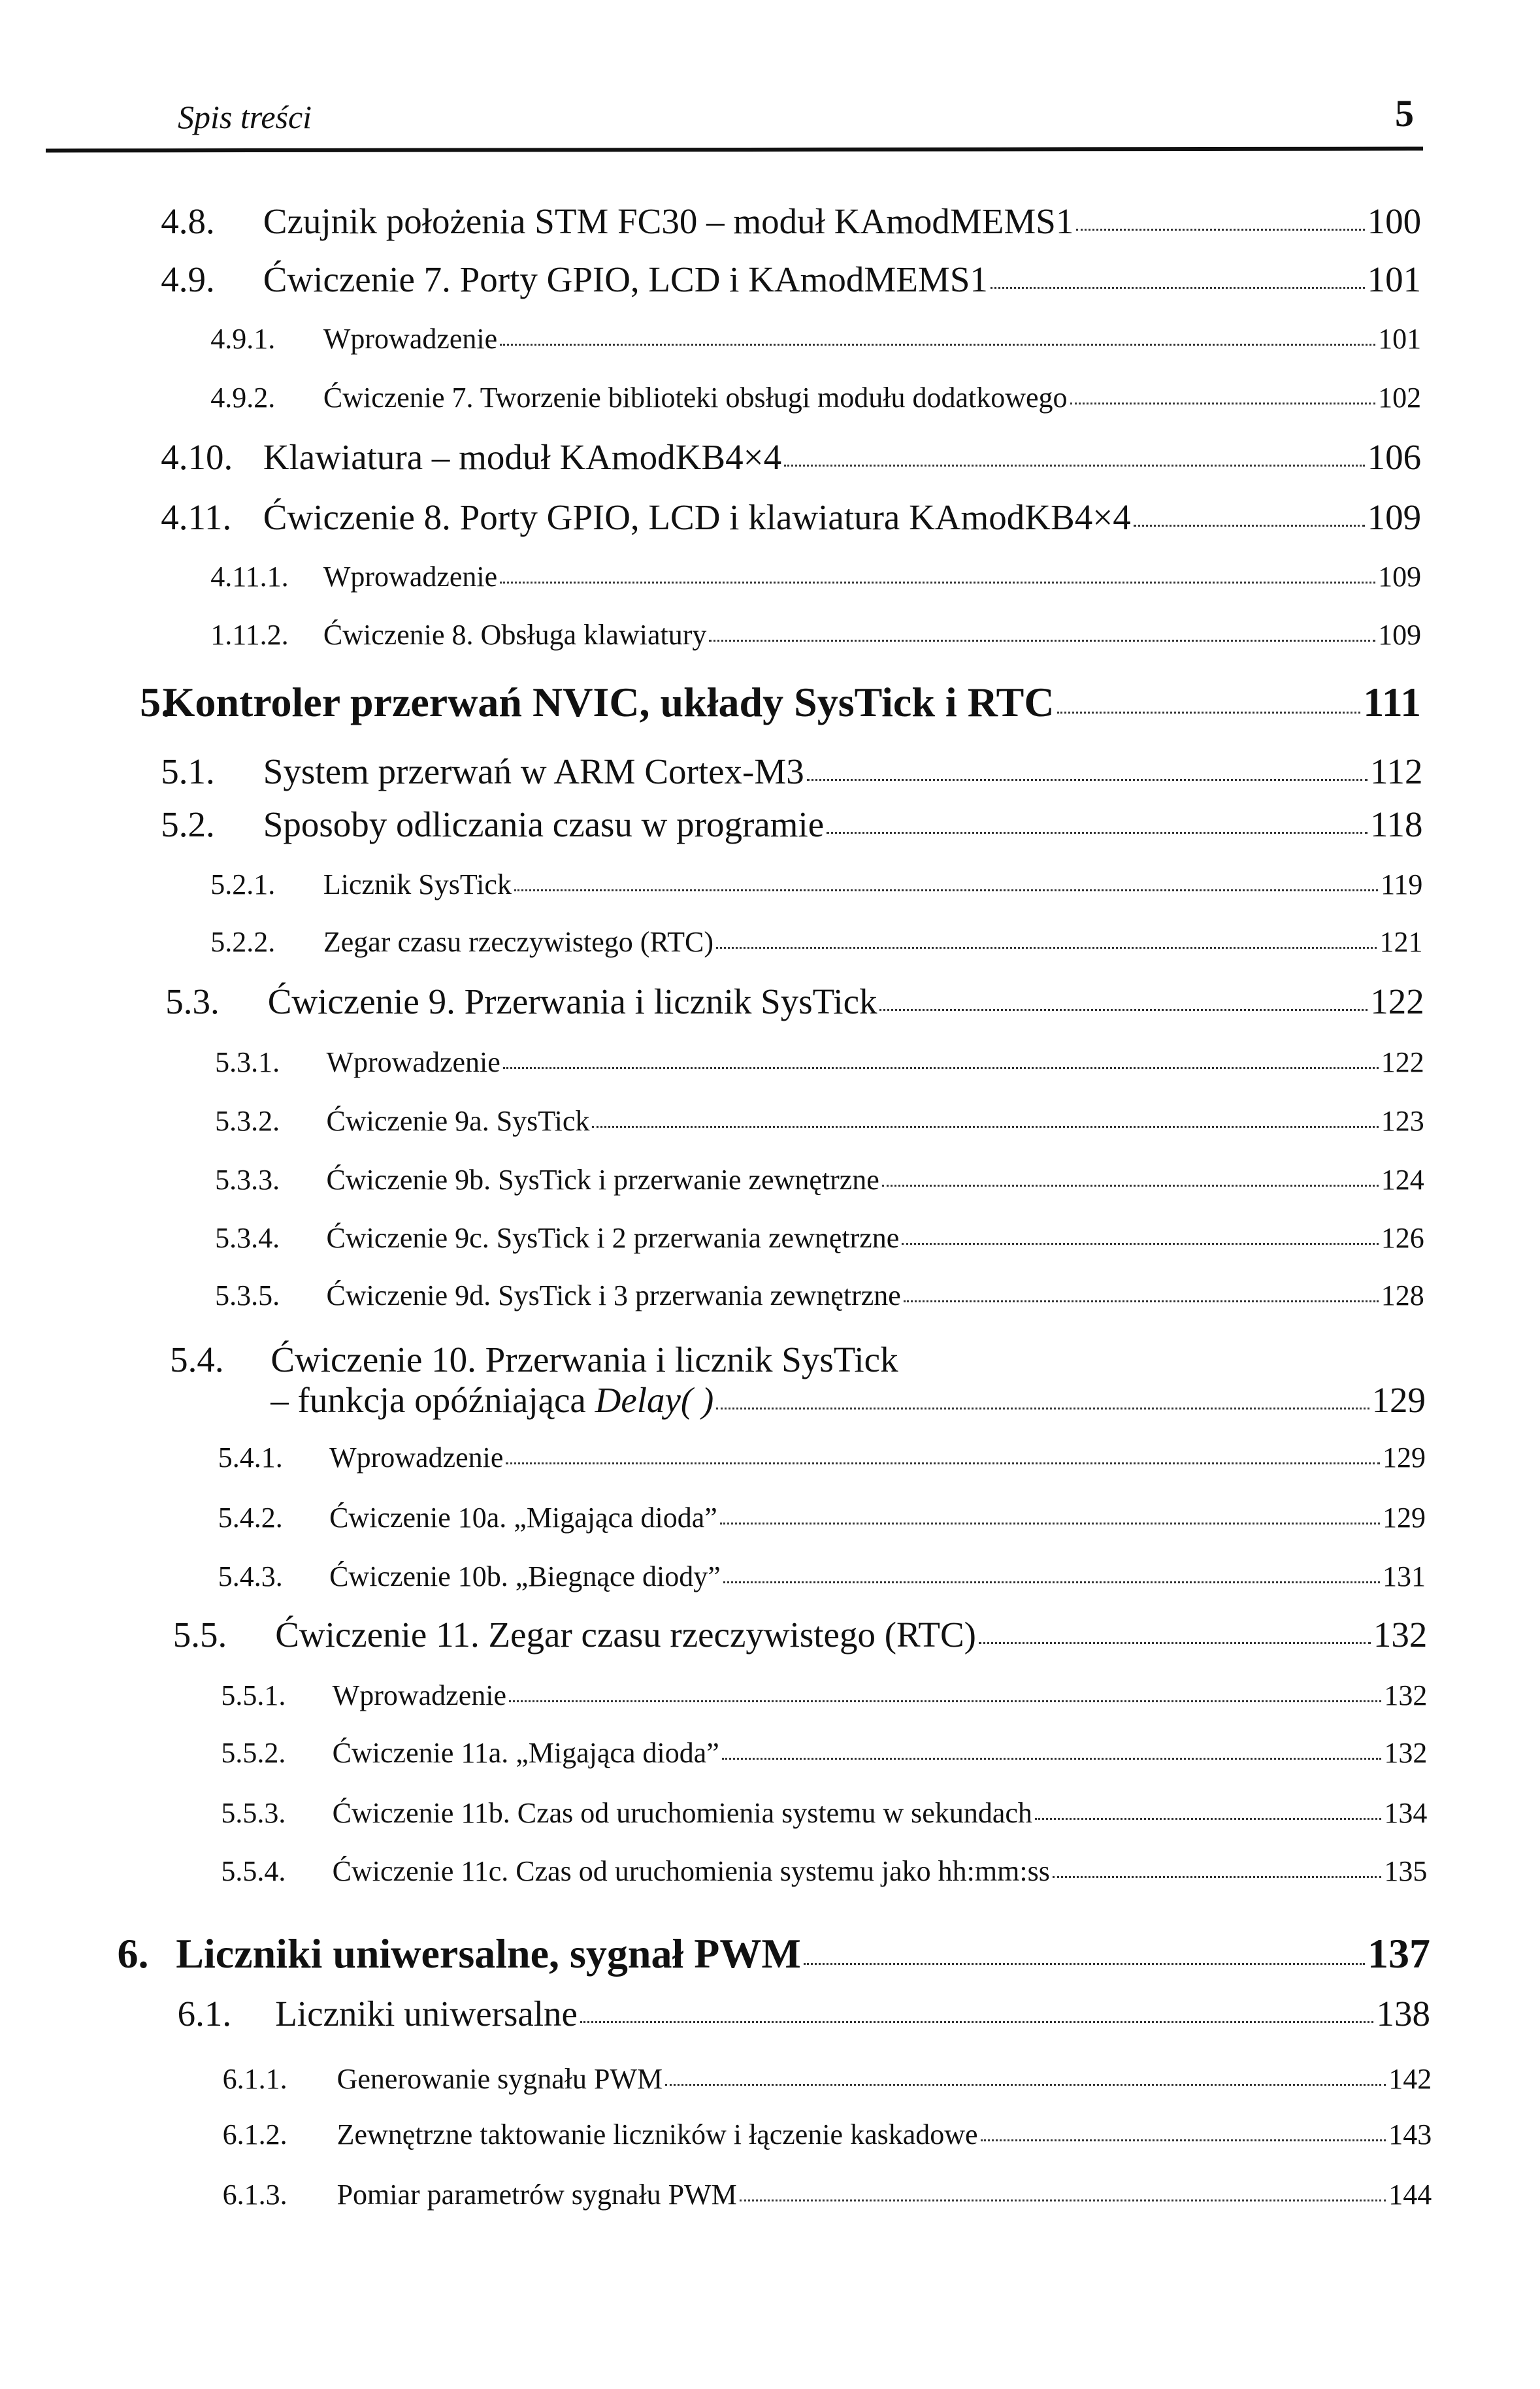 This screenshot has width=1540, height=2389. I want to click on entry-title: Ćwiczenie 10a. „Migająca dioda”, so click(523, 1518).